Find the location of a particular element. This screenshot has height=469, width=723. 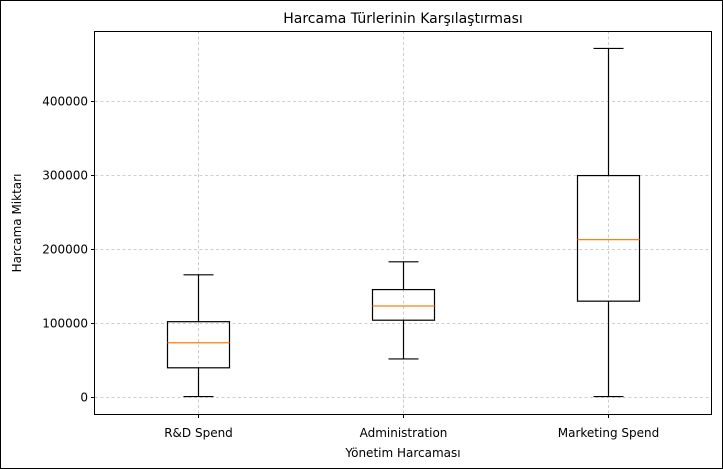

box-r-d-spend is located at coordinates (198, 336).